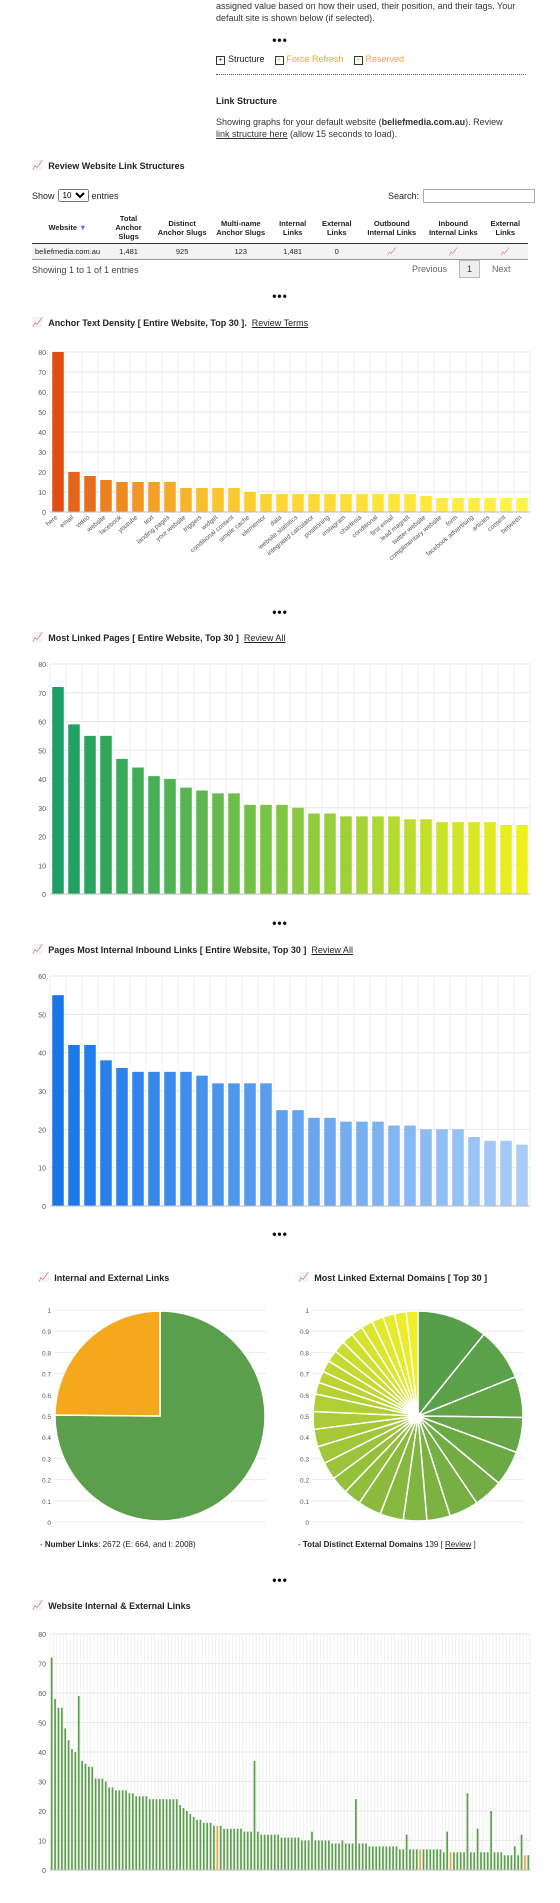  What do you see at coordinates (392, 228) in the screenshot?
I see `col-outbound: Outbound Internal Links` at bounding box center [392, 228].